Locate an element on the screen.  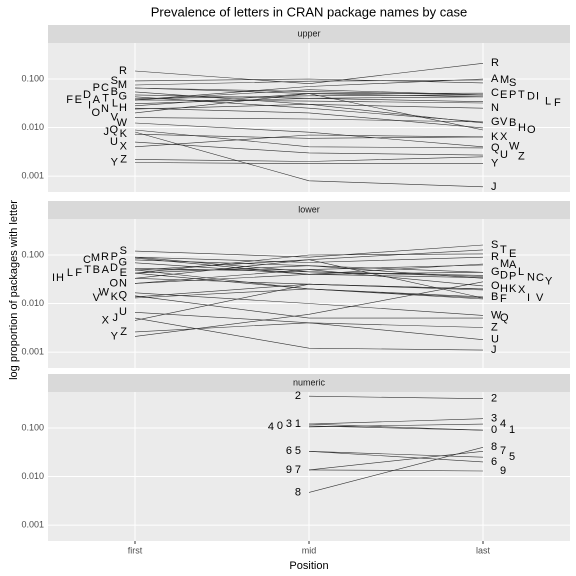
x-tick-label: mid is located at coordinates (309, 550).